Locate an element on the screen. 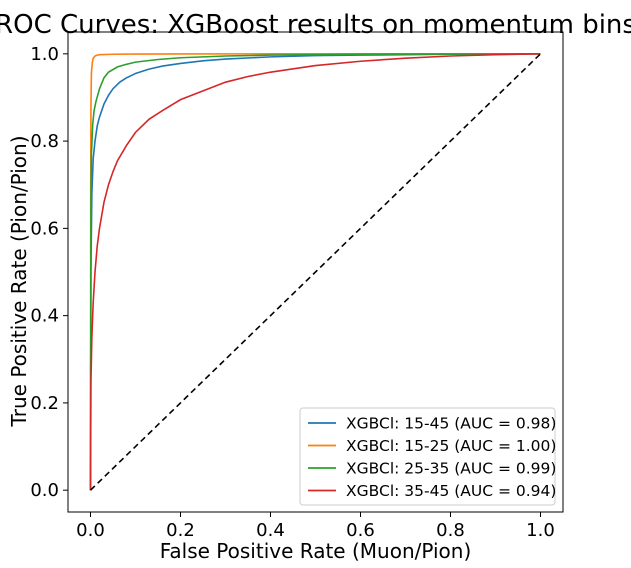 This screenshot has width=631, height=568. y-tick-label: 0.8 is located at coordinates (44, 141).